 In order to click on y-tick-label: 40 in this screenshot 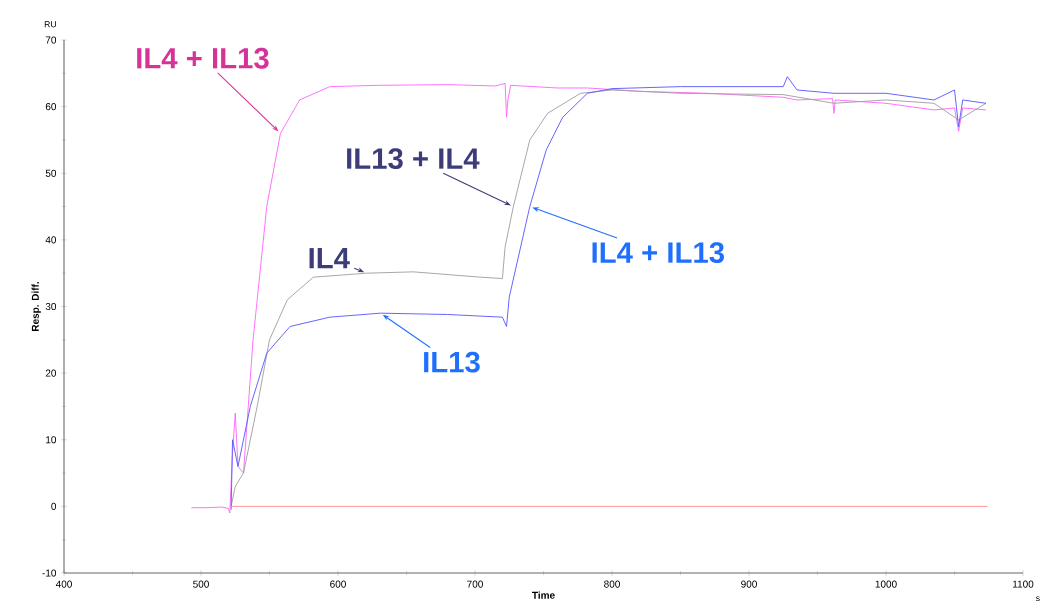, I will do `click(51, 240)`.